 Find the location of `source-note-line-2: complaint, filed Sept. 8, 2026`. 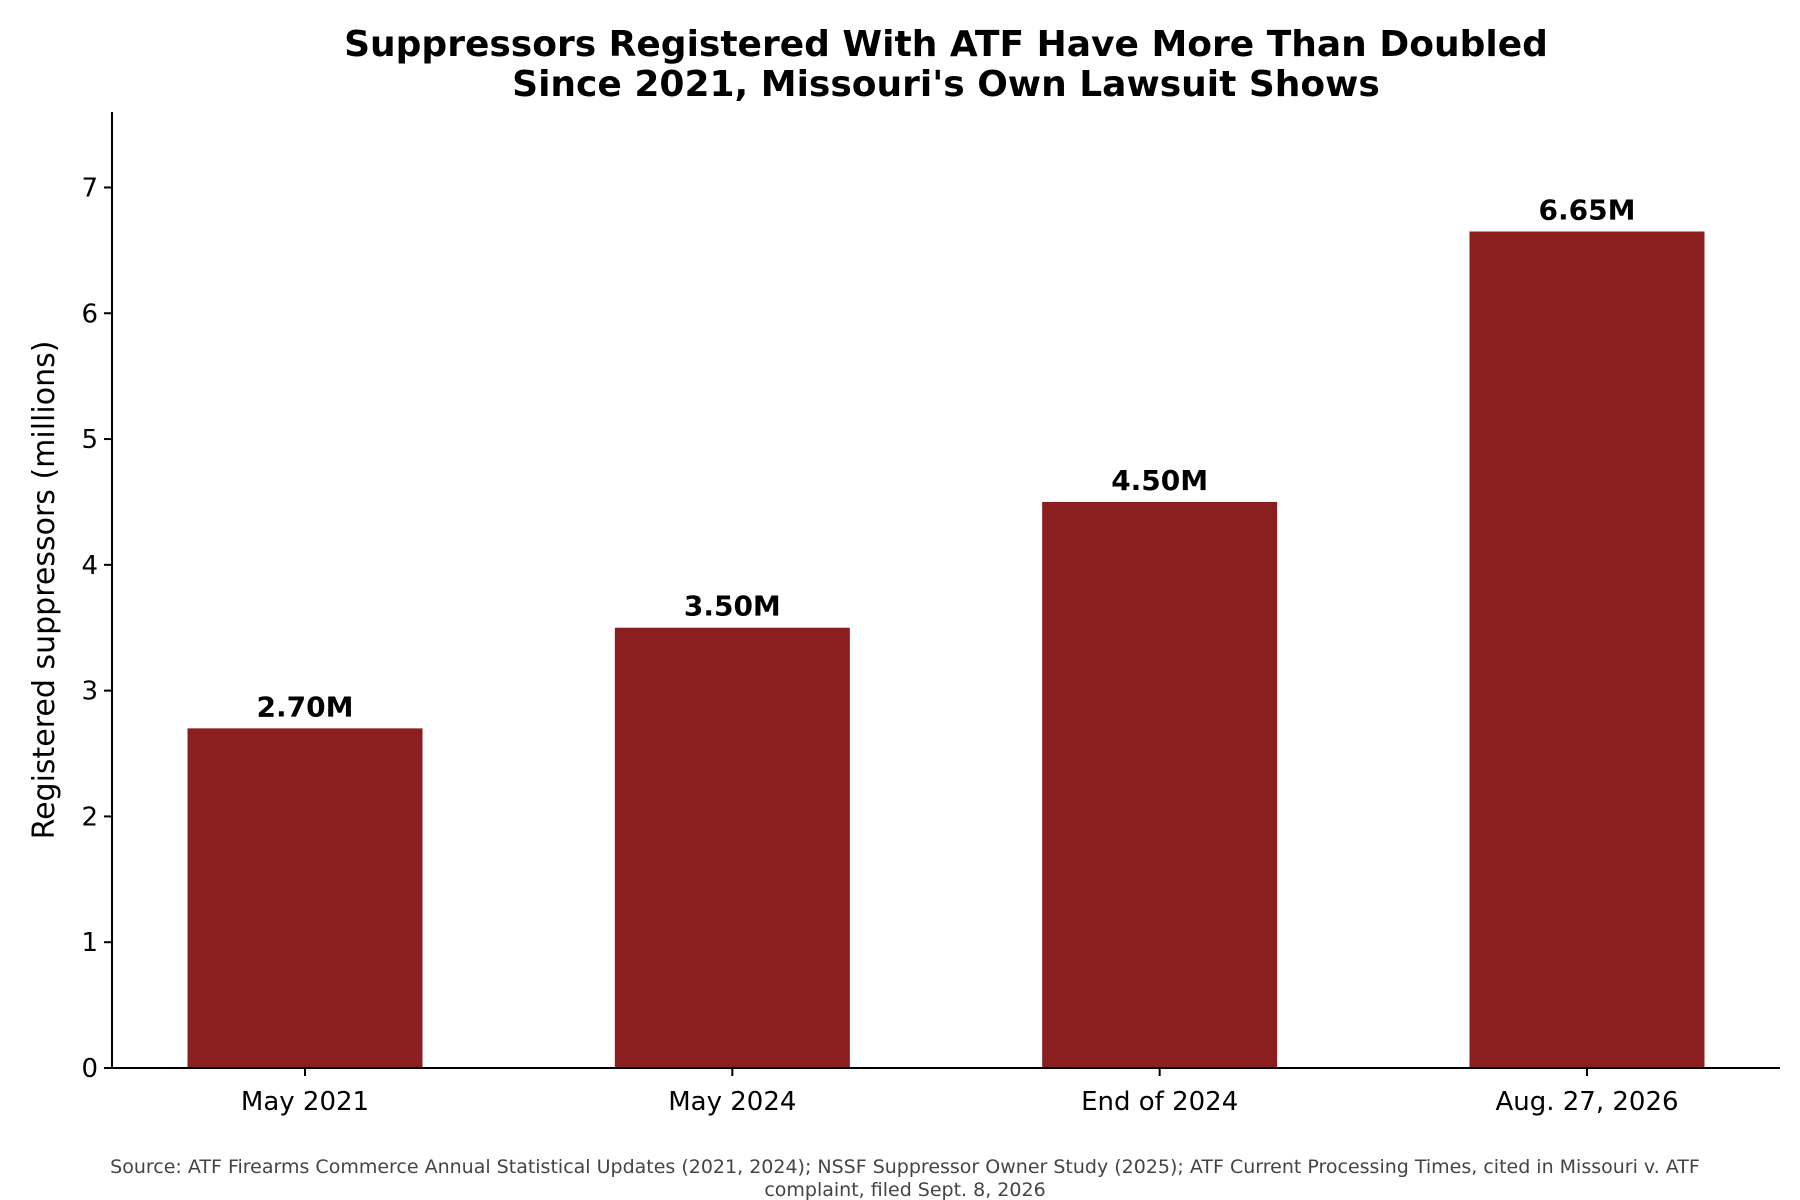

source-note-line-2: complaint, filed Sept. 8, 2026 is located at coordinates (904, 1189).